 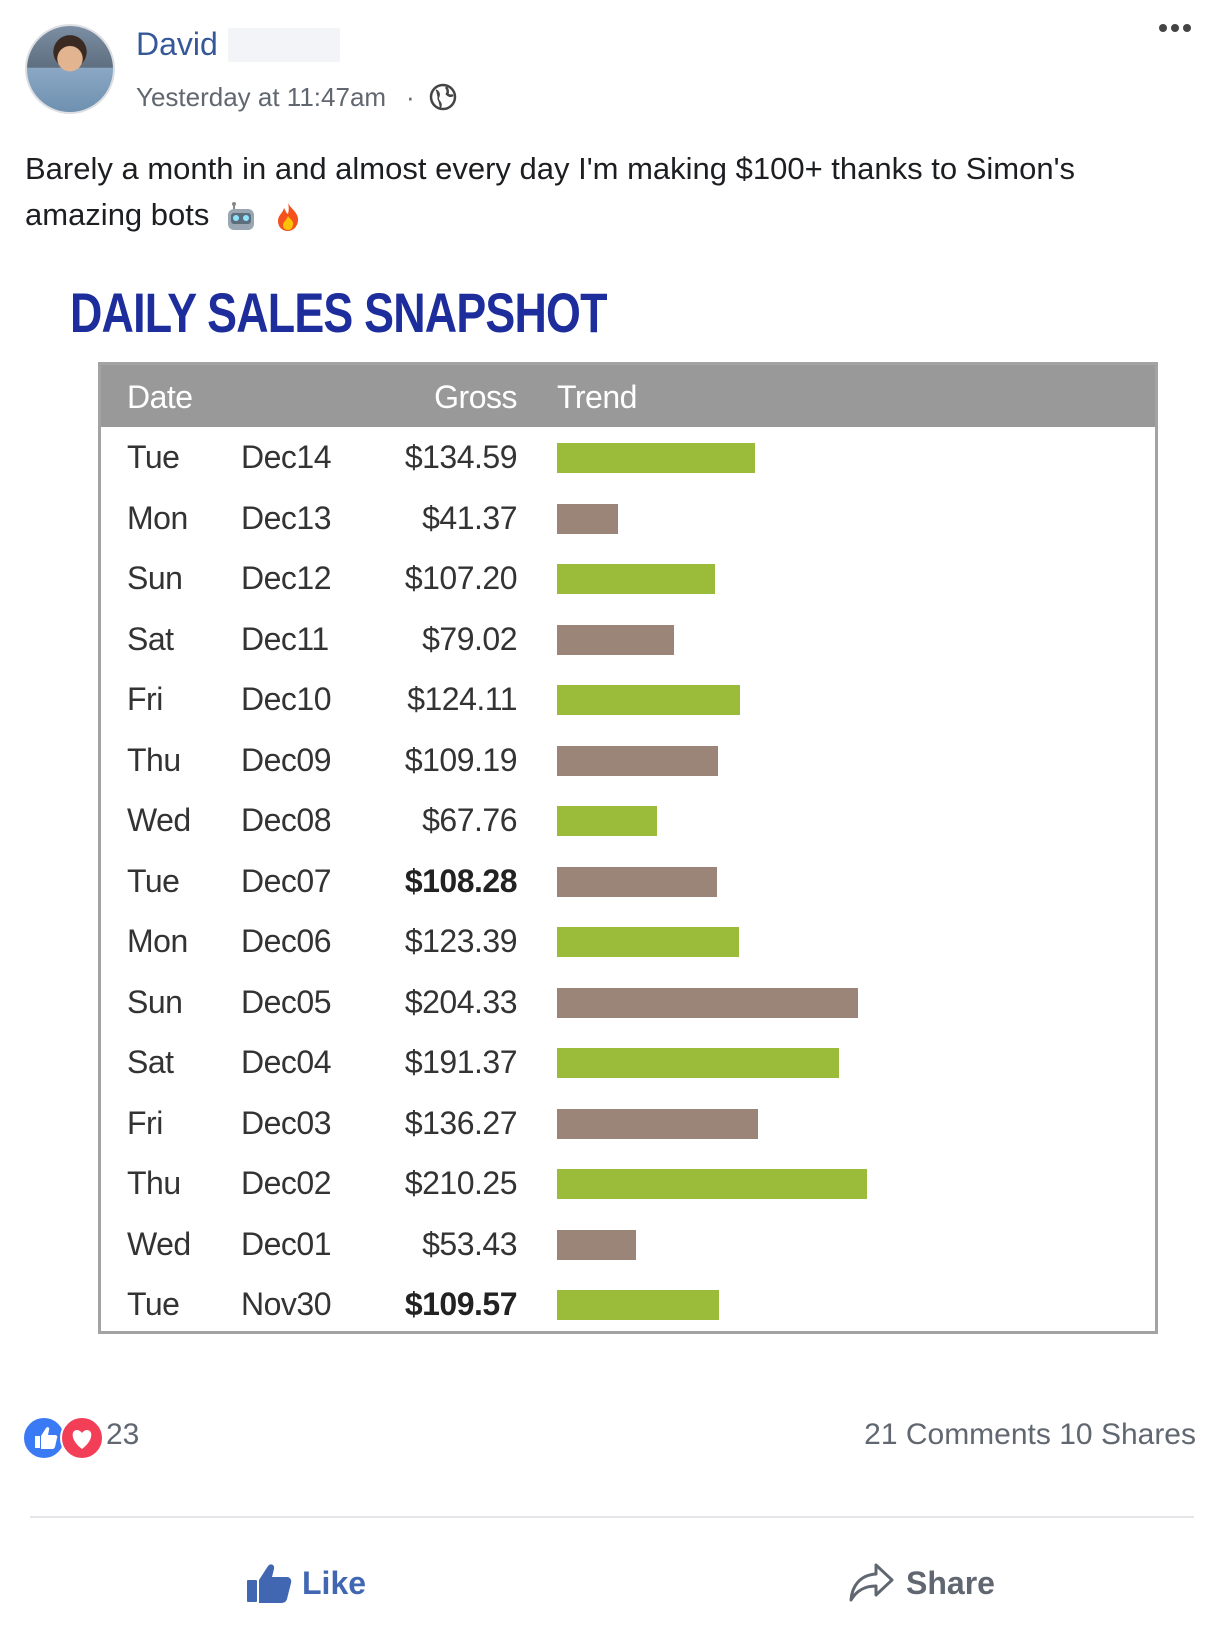 What do you see at coordinates (597, 397) in the screenshot?
I see `column-header-trend: Trend` at bounding box center [597, 397].